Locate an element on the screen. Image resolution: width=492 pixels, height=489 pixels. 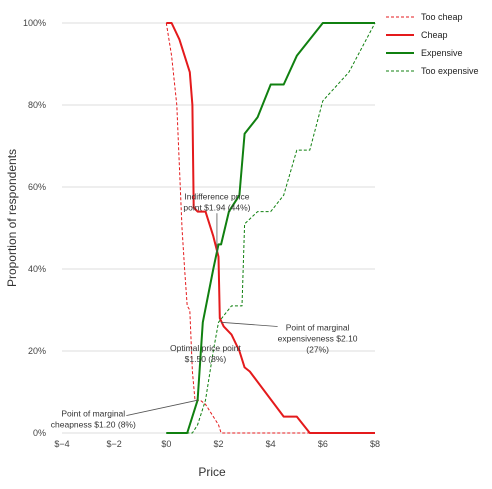
y-tick-label: 80% is located at coordinates (37, 105).